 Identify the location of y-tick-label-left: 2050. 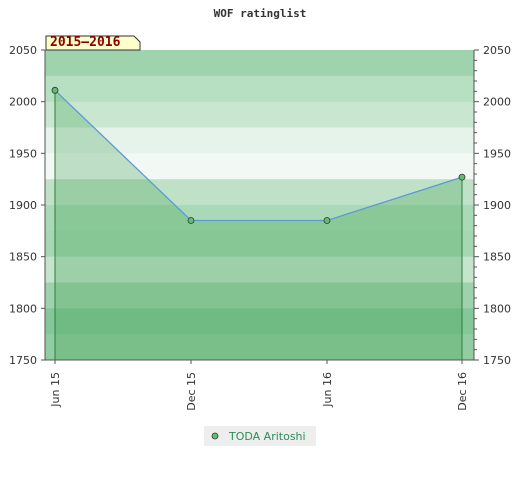
(23, 50).